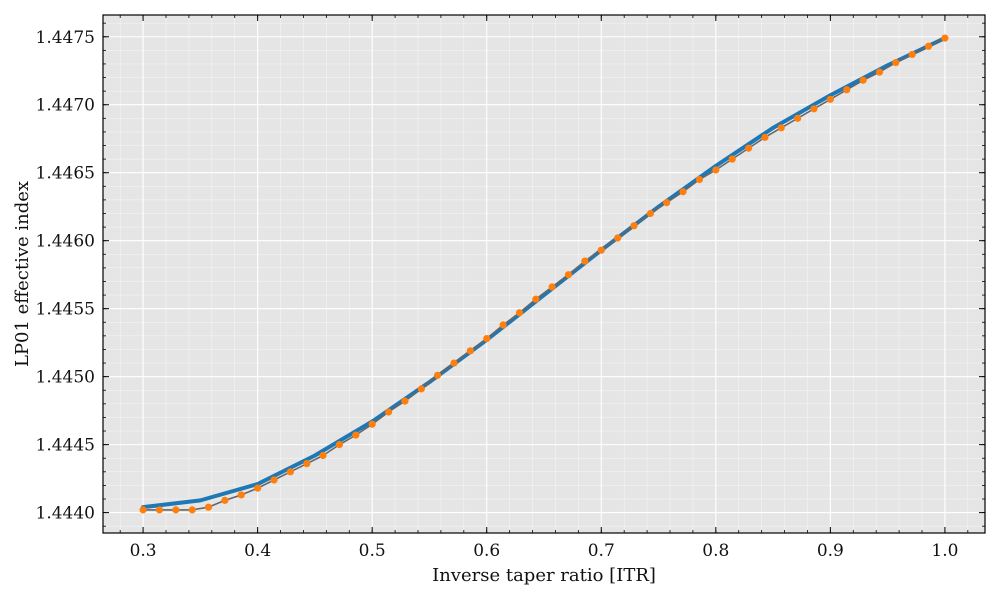 The width and height of the screenshot is (1000, 600). Describe the element at coordinates (65, 310) in the screenshot. I see `y-tick-label: 1.4455` at that location.